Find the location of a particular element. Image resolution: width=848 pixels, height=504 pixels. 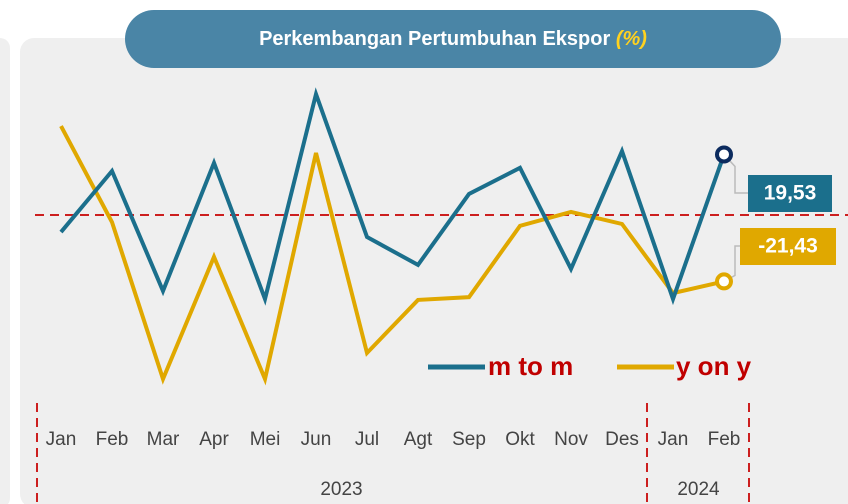

value-label: 19,53 is located at coordinates (790, 193).